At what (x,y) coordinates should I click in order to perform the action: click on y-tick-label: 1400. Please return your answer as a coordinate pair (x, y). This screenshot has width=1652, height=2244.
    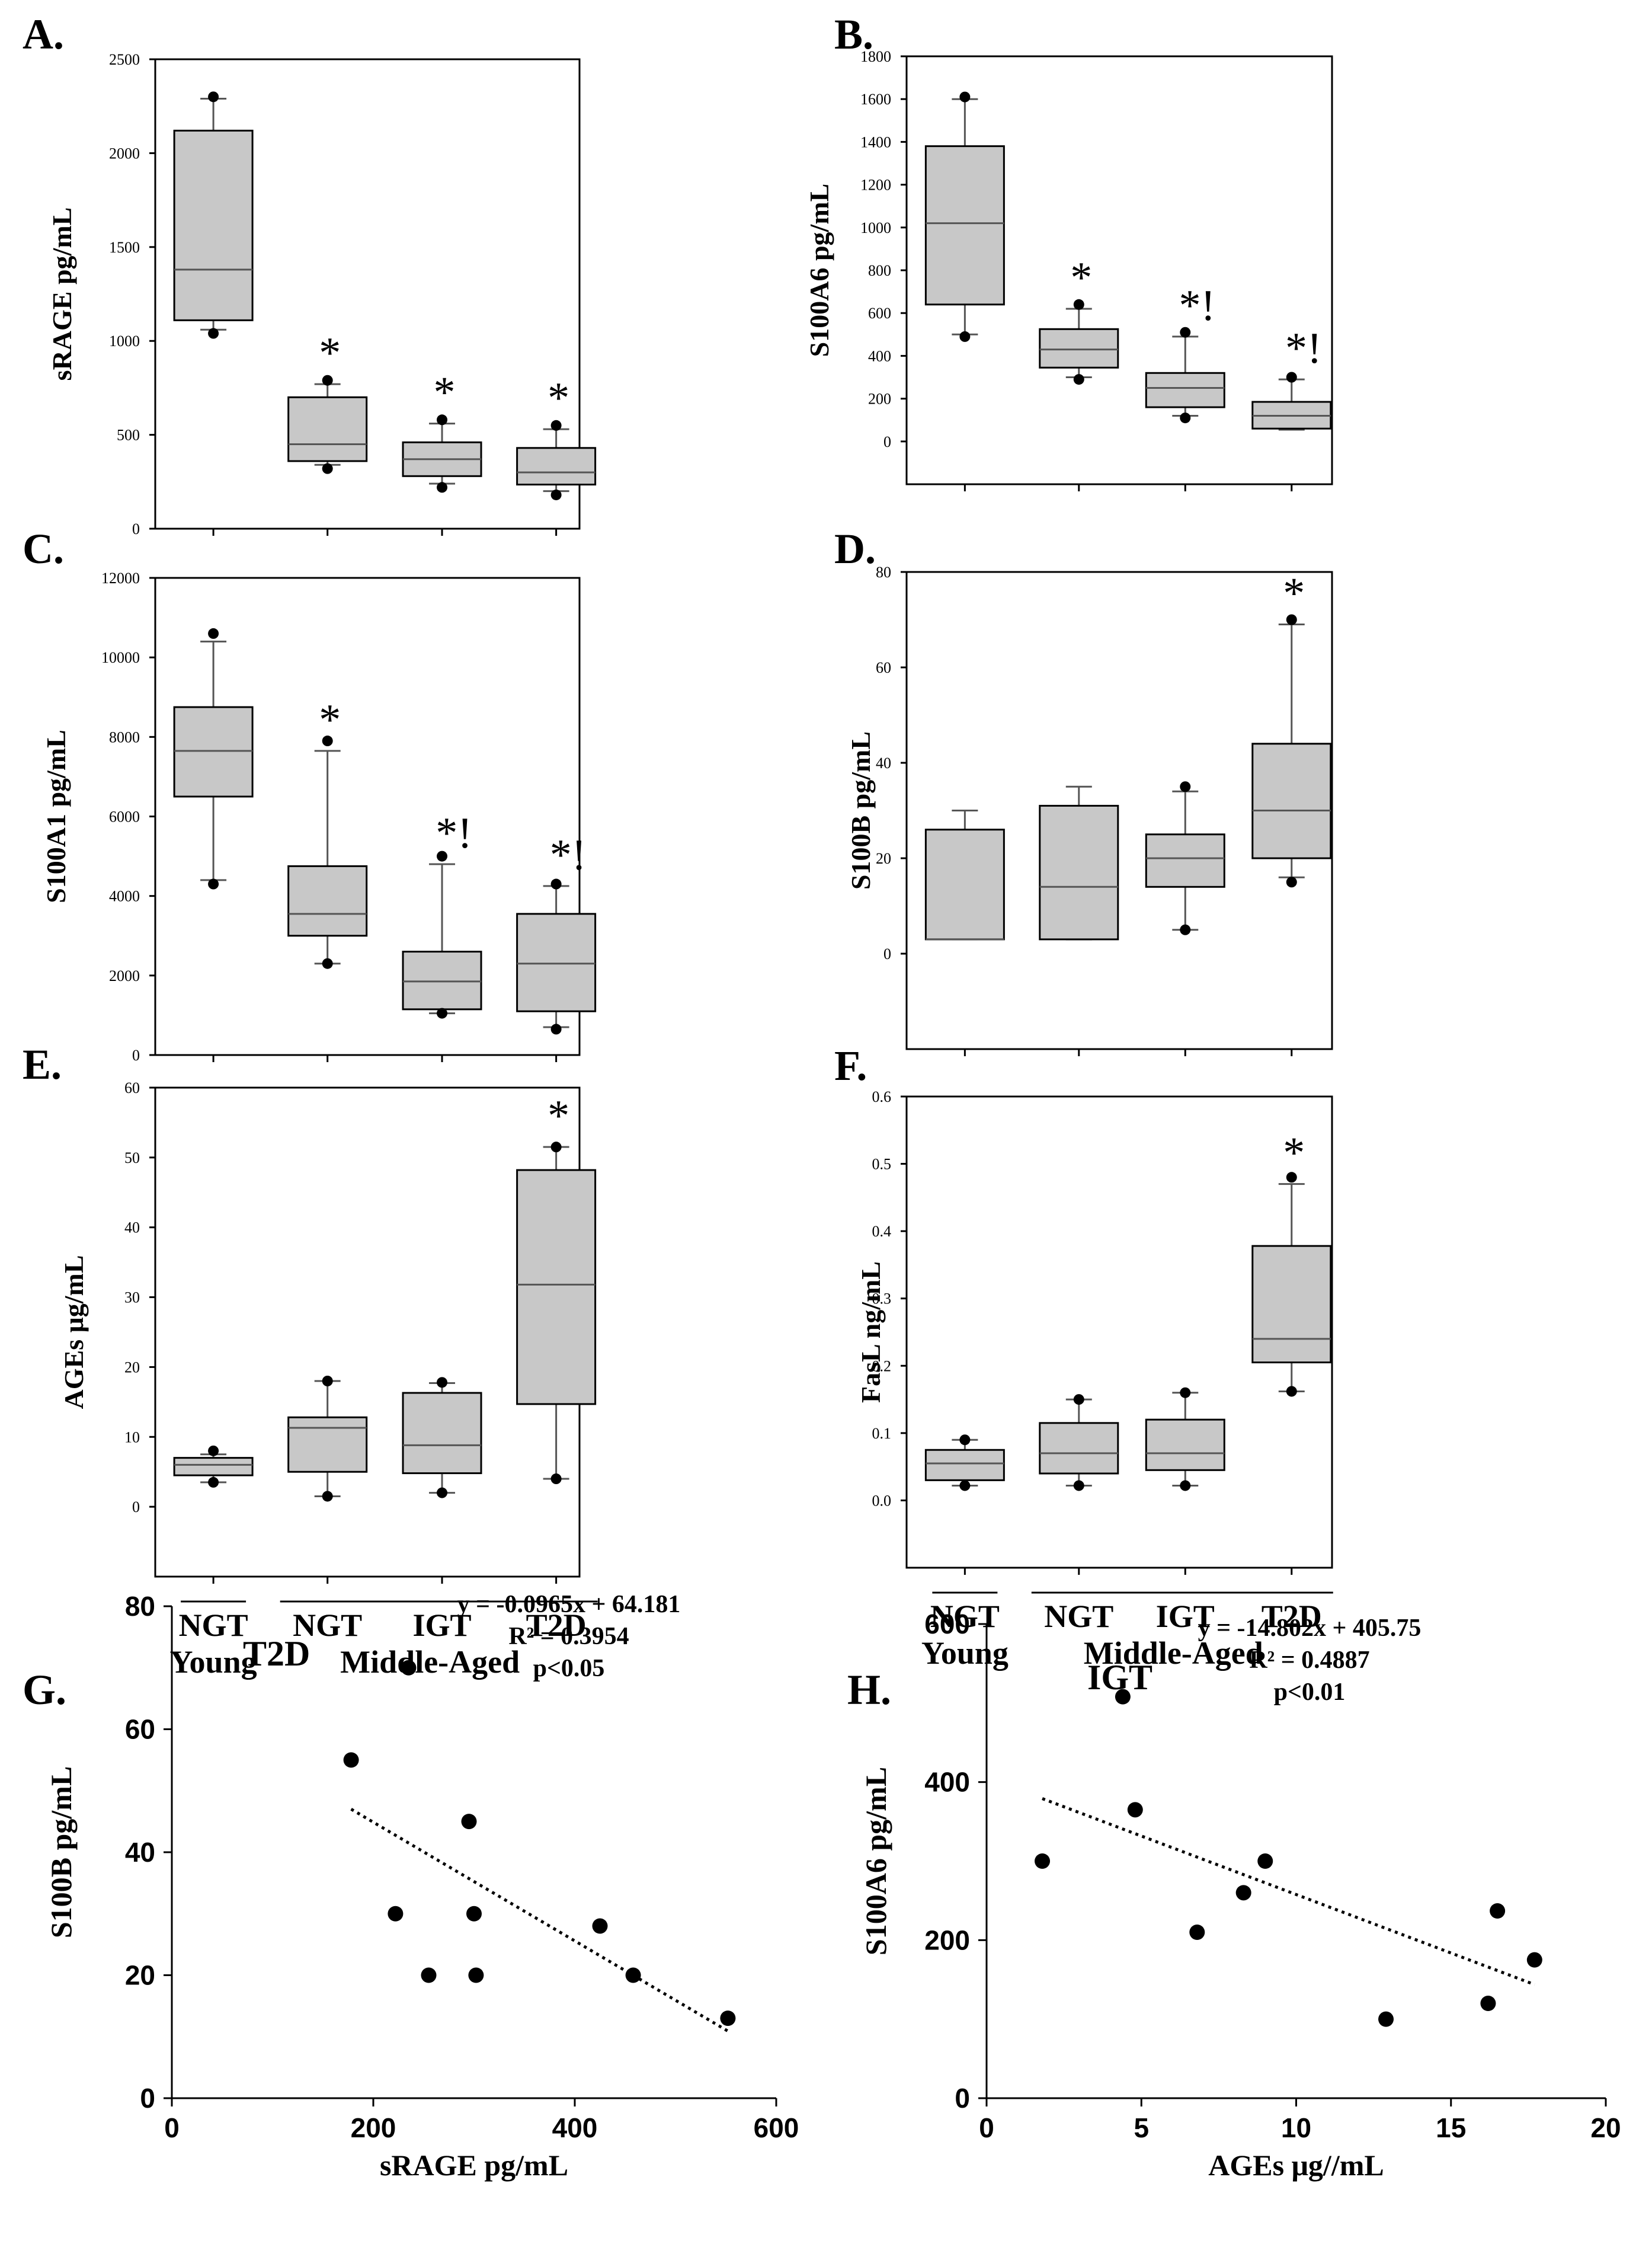
    Looking at the image, I should click on (875, 142).